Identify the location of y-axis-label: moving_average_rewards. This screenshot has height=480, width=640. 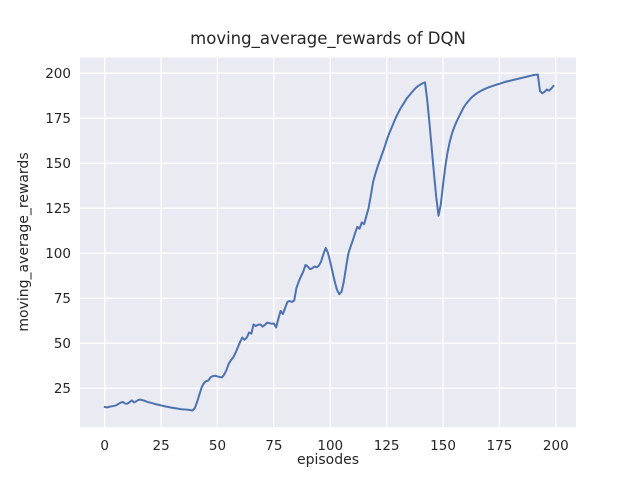
(24, 242).